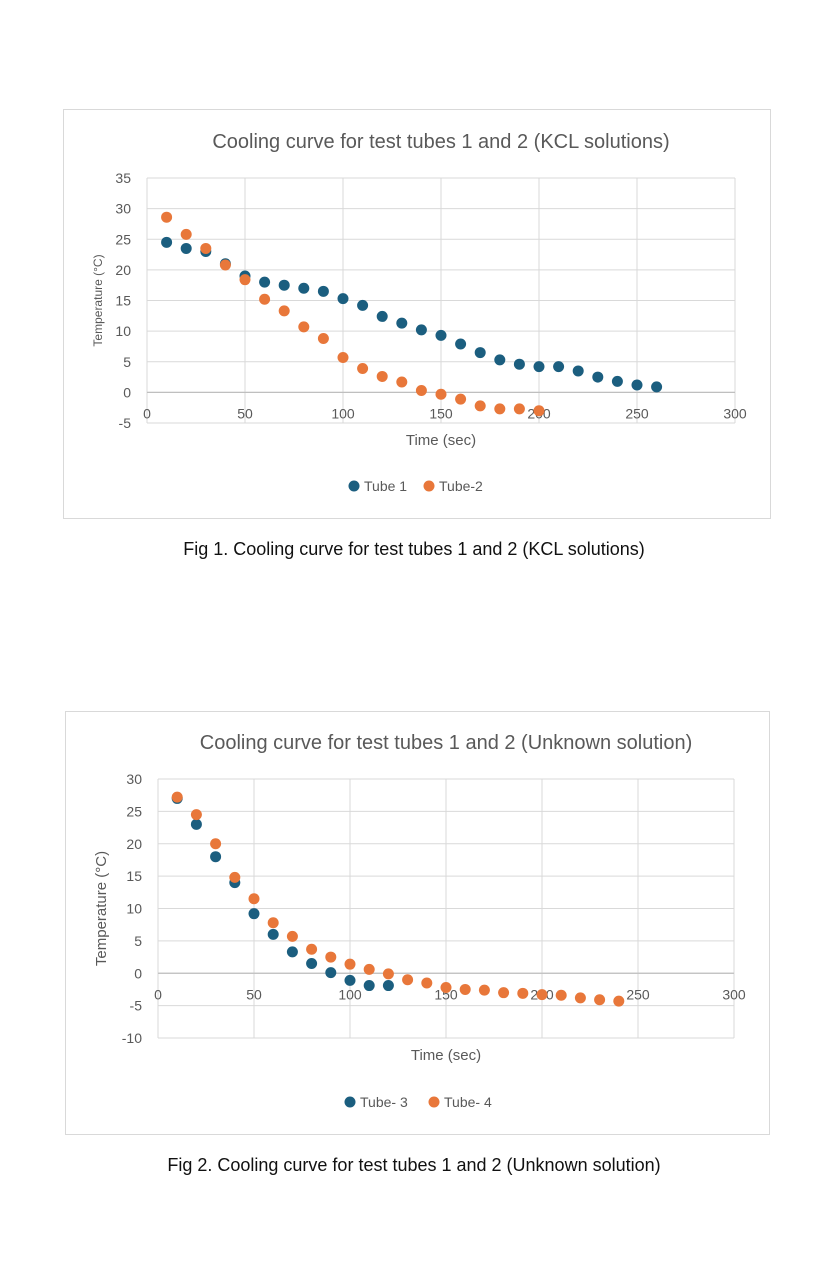 This screenshot has height=1288, width=828. What do you see at coordinates (245, 413) in the screenshot?
I see `chart-1-x-tick-label: 50` at bounding box center [245, 413].